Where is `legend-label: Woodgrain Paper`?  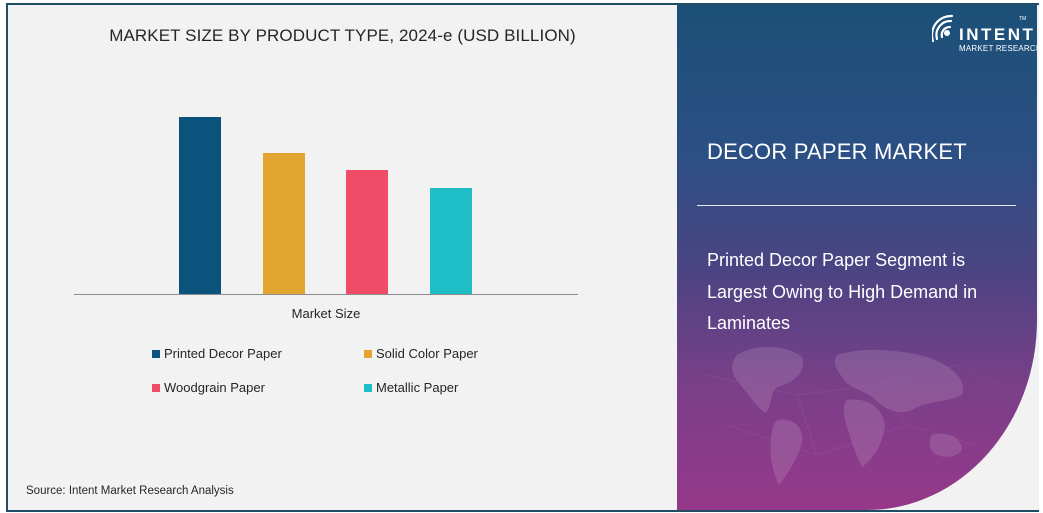 legend-label: Woodgrain Paper is located at coordinates (214, 387).